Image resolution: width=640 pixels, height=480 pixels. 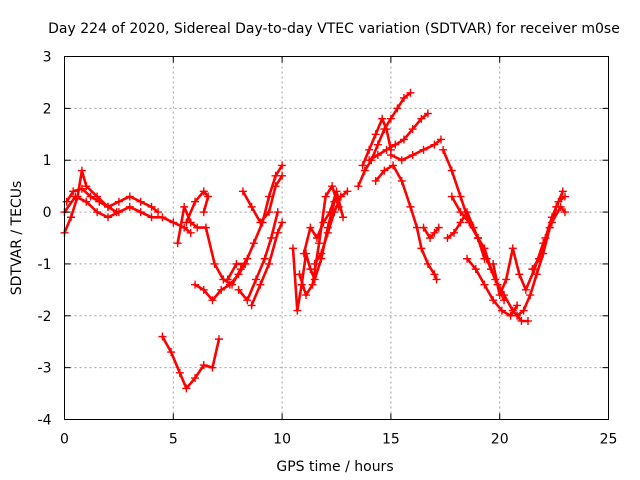 I want to click on x-tick-label: 25, so click(x=609, y=440).